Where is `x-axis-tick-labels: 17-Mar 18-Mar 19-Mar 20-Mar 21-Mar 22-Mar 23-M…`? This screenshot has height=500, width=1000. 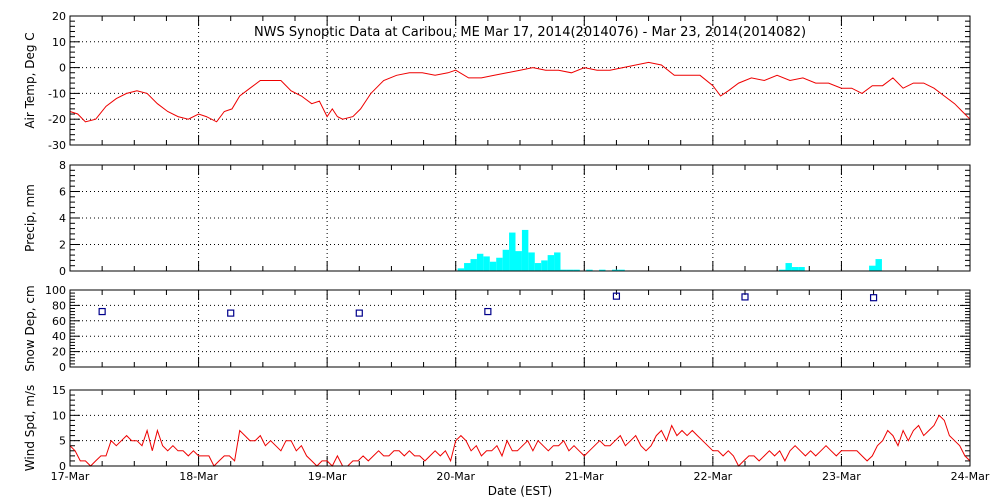 x-axis-tick-labels: 17-Mar 18-Mar 19-Mar 20-Mar 21-Mar 22-Mar 23-M… is located at coordinates (520, 476).